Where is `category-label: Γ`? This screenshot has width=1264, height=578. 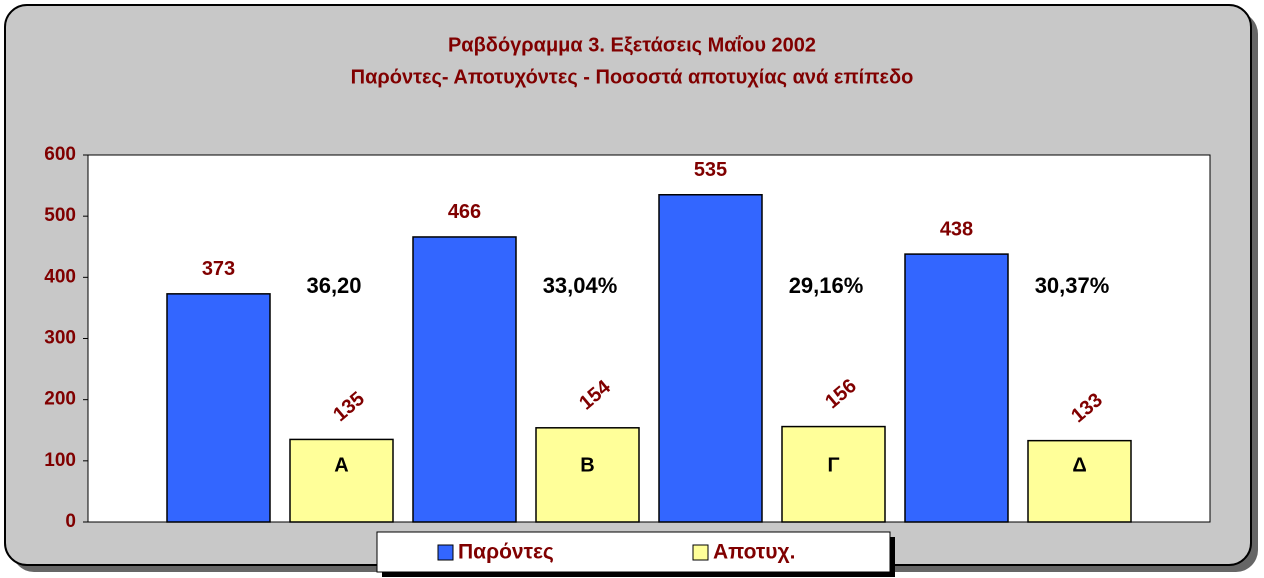
category-label: Γ is located at coordinates (833, 465).